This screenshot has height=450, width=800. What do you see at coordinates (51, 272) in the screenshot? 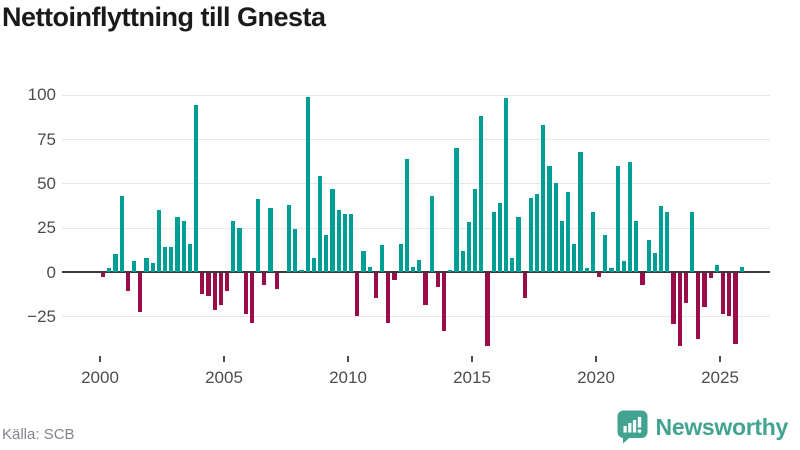
I see `y-tick-label-0: 0` at bounding box center [51, 272].